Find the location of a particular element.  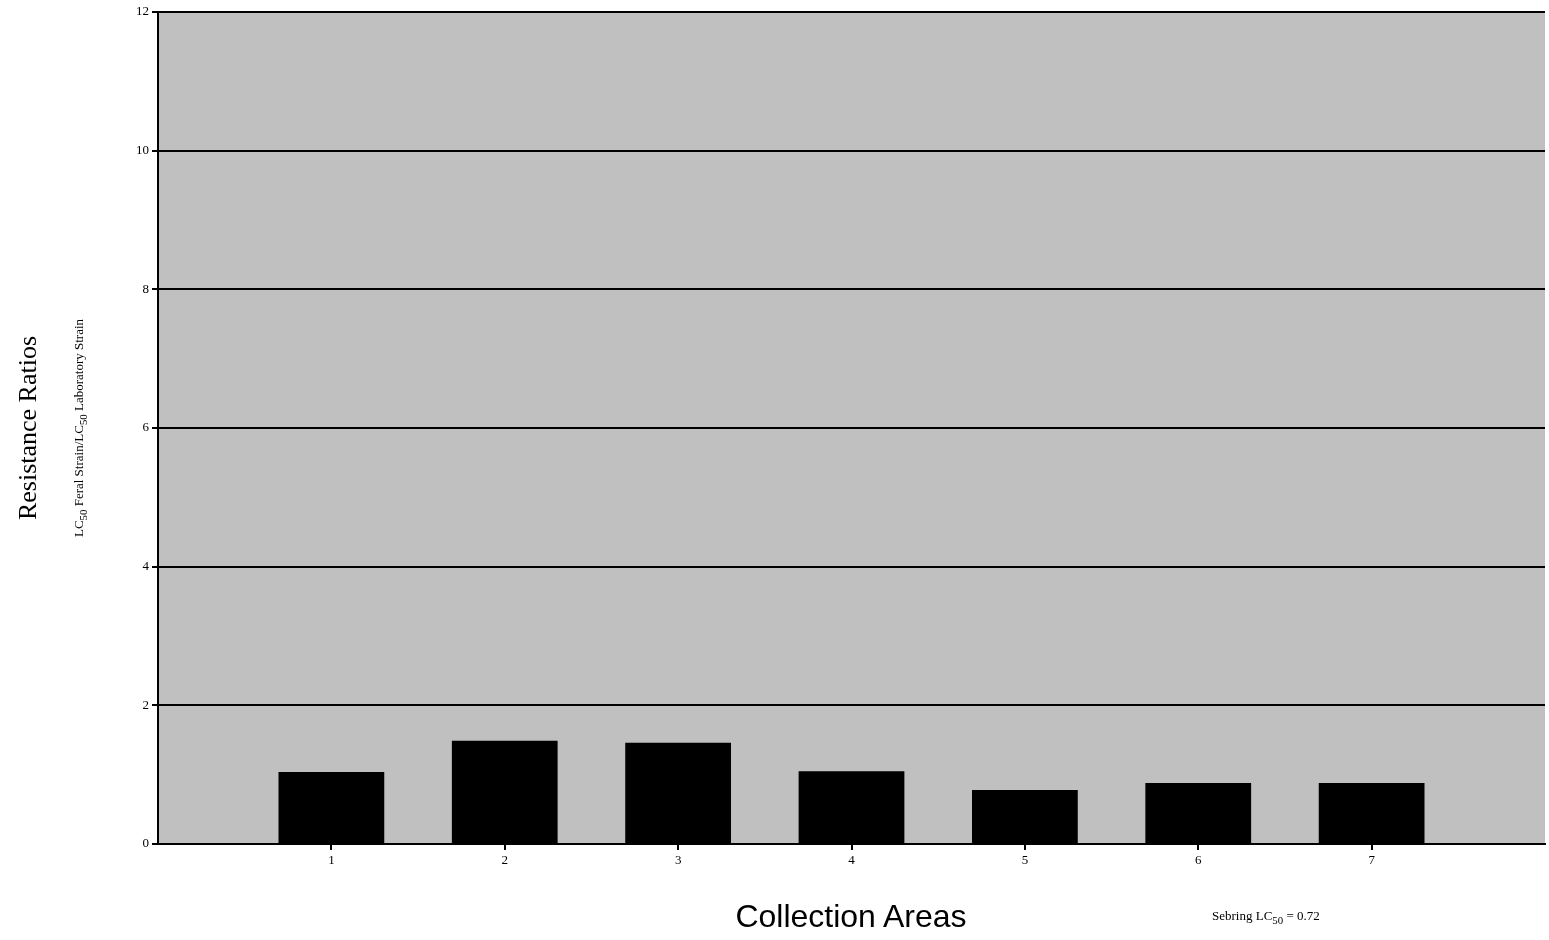

y-tick-label: 2 is located at coordinates (145, 704).